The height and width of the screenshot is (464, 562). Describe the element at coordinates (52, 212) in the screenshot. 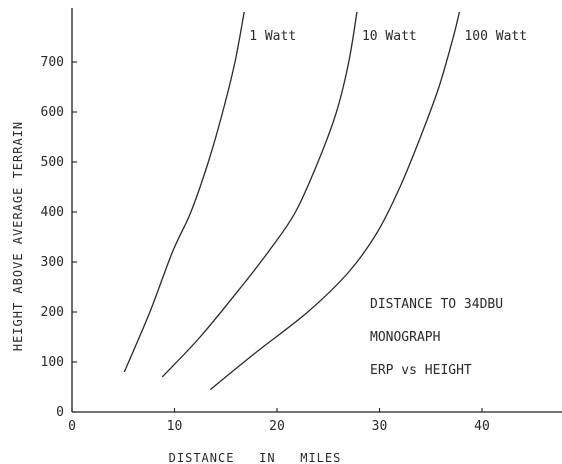

I see `y-tick-label-4: 400` at that location.